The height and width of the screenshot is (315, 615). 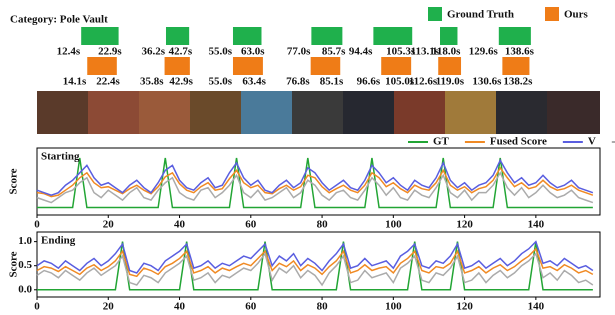 What do you see at coordinates (254, 82) in the screenshot?
I see `segment-end-label: 63.4s` at bounding box center [254, 82].